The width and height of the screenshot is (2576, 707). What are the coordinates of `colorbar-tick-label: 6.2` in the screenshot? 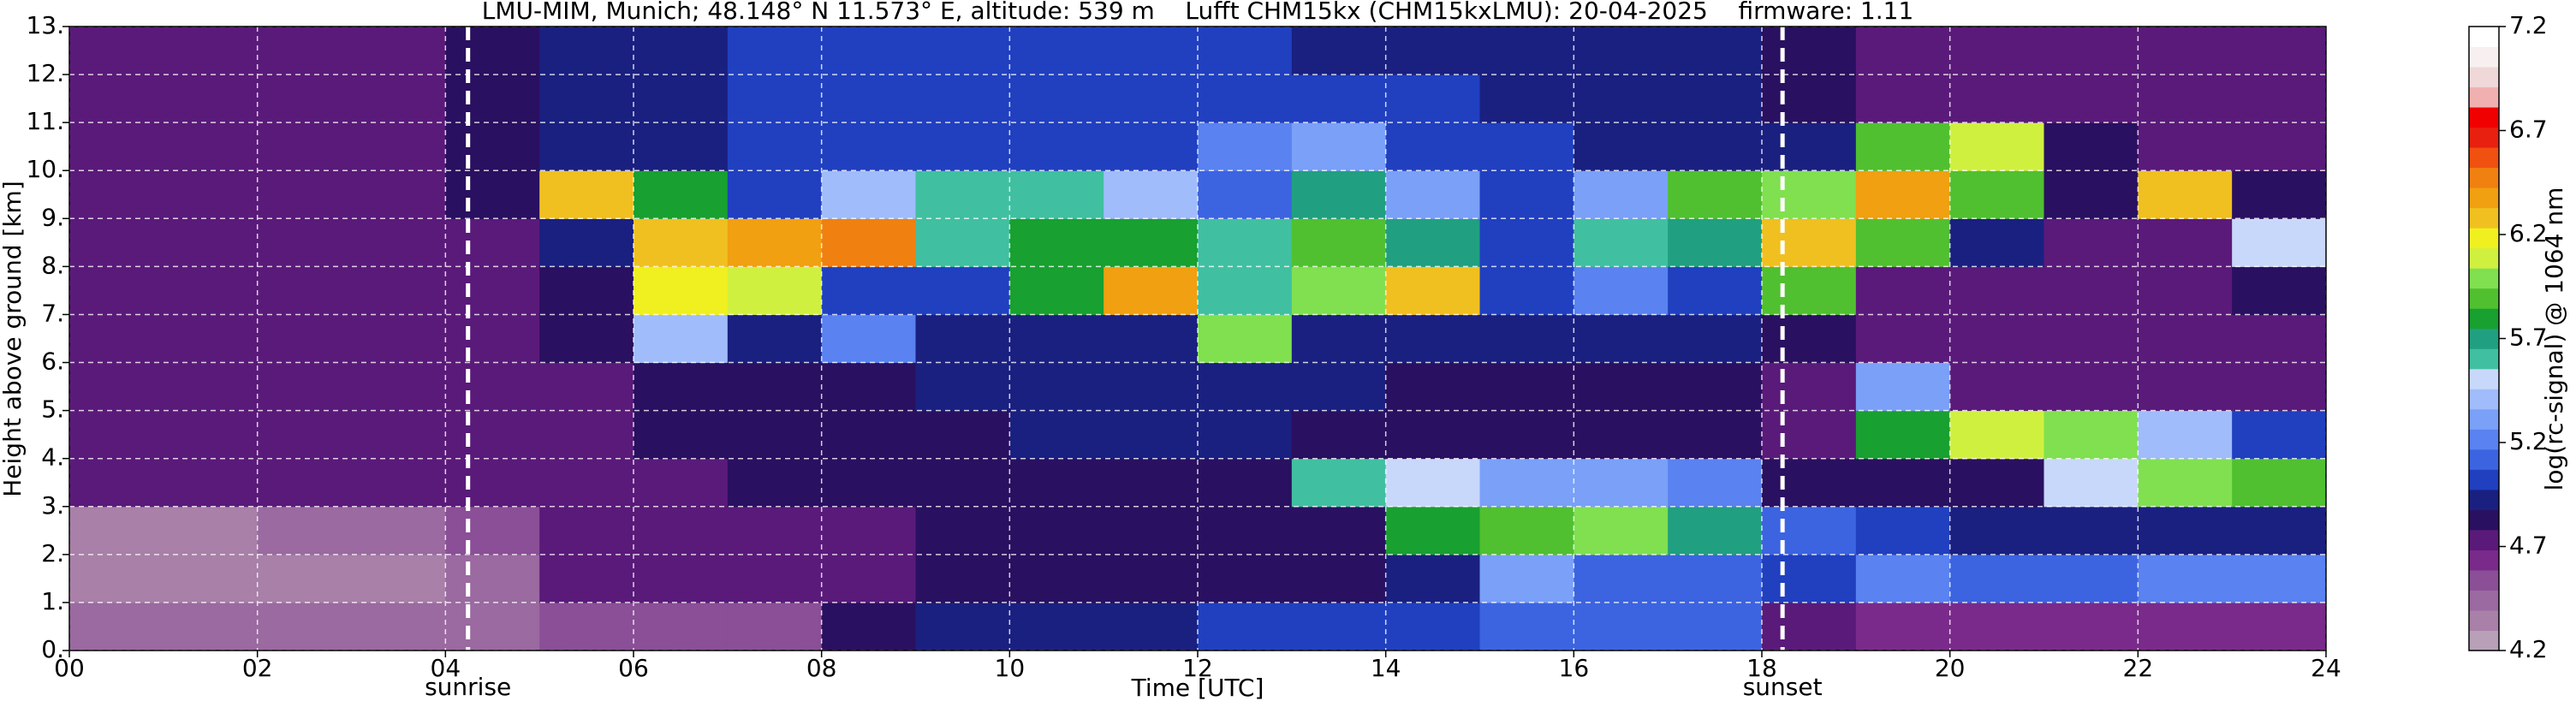 It's located at (2529, 233).